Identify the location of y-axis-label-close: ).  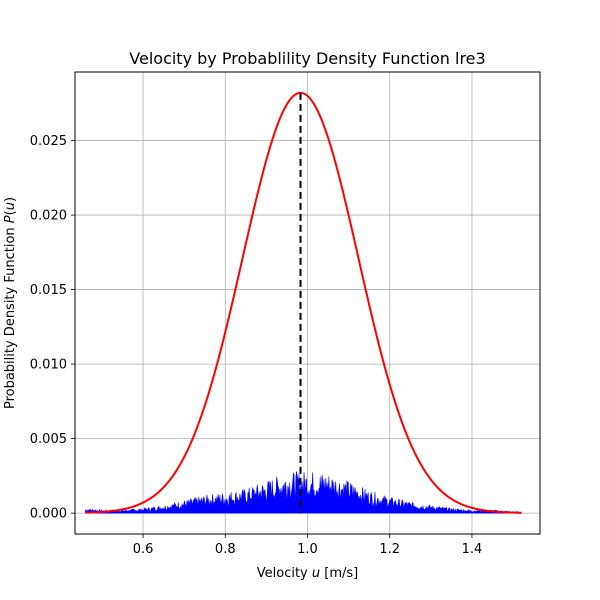
(10, 199).